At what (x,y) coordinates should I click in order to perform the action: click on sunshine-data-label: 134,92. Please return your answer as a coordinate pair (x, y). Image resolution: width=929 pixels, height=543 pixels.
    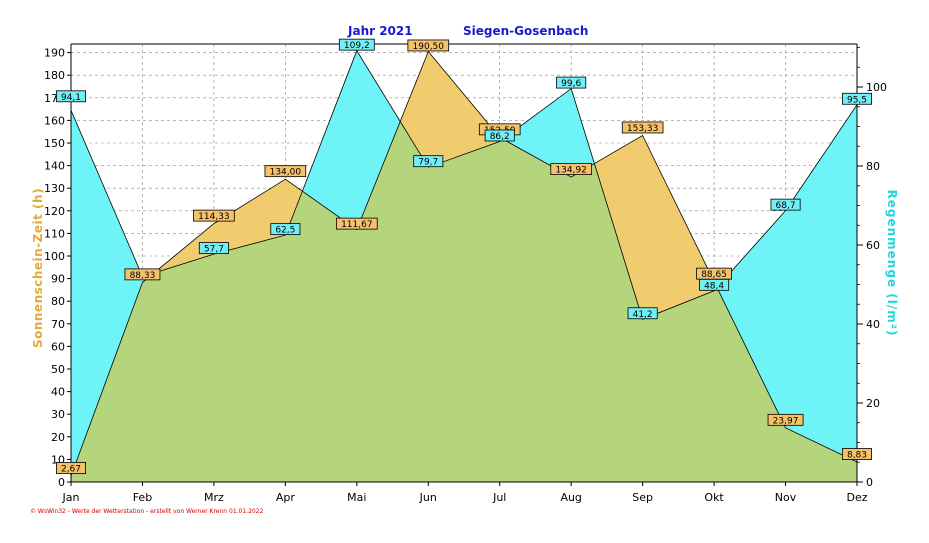
    Looking at the image, I should click on (571, 171).